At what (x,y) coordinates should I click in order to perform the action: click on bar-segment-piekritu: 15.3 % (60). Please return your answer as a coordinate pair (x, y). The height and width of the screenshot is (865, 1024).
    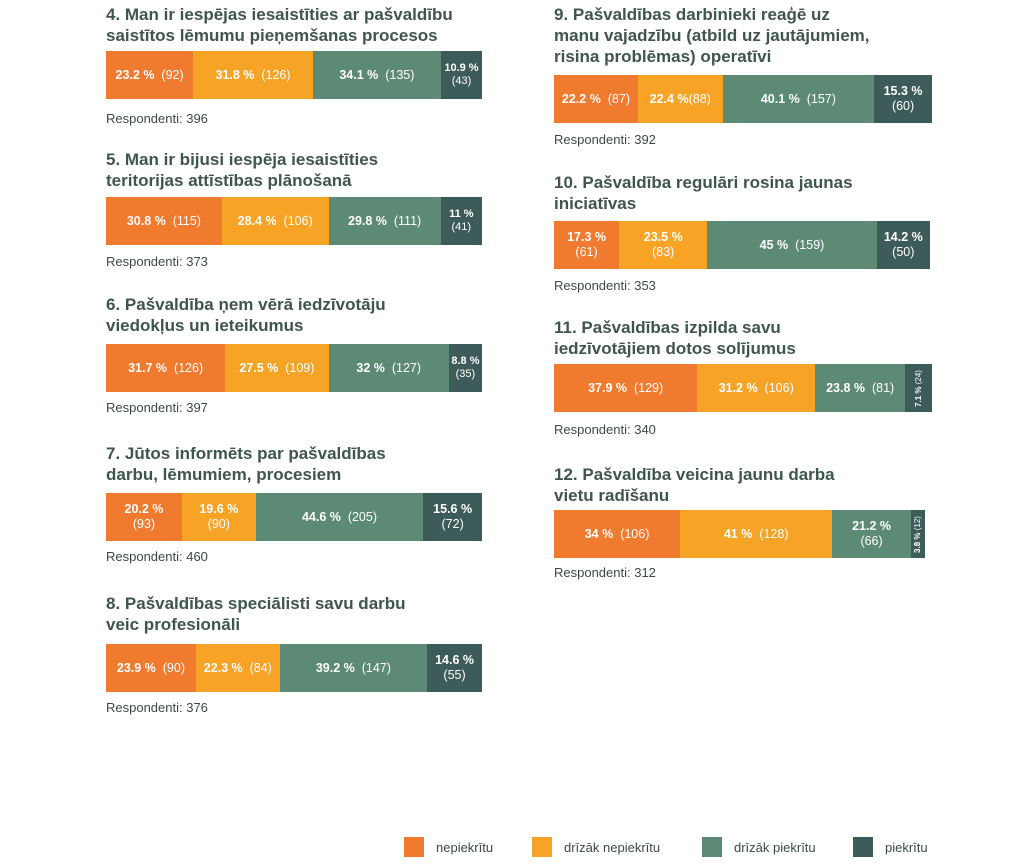
    Looking at the image, I should click on (903, 99).